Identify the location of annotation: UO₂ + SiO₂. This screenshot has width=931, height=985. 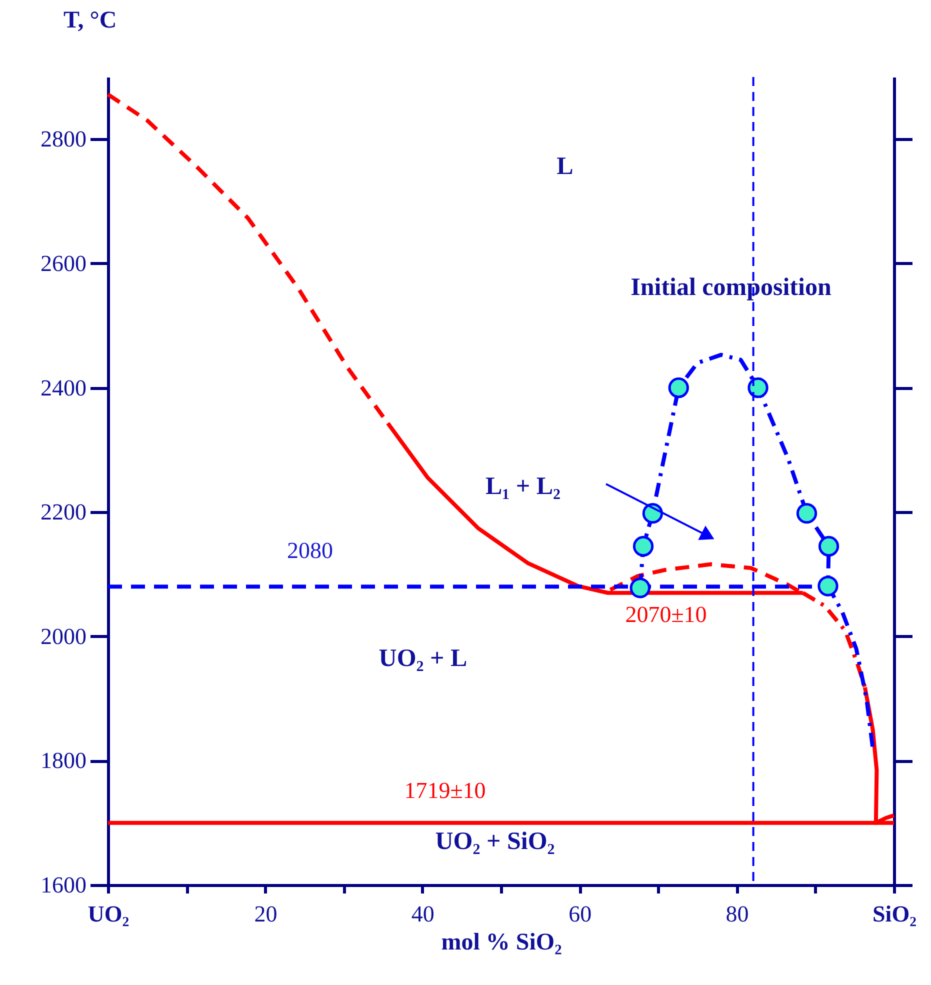
(495, 841).